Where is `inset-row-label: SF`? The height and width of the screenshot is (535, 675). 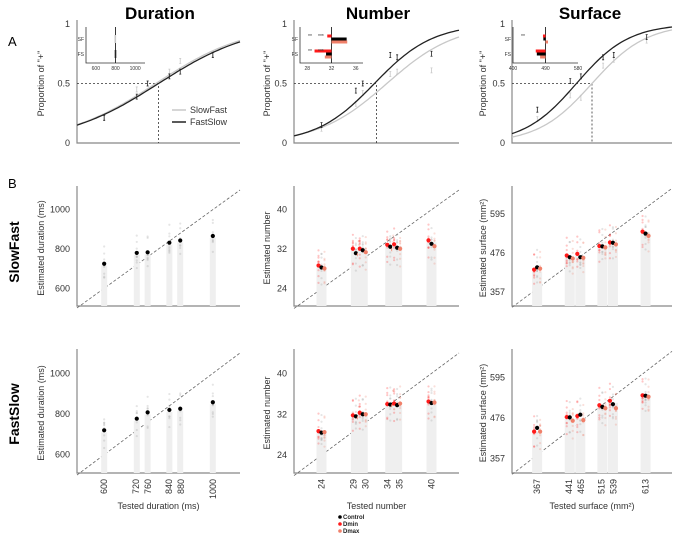
inset-row-label: SF is located at coordinates (295, 40).